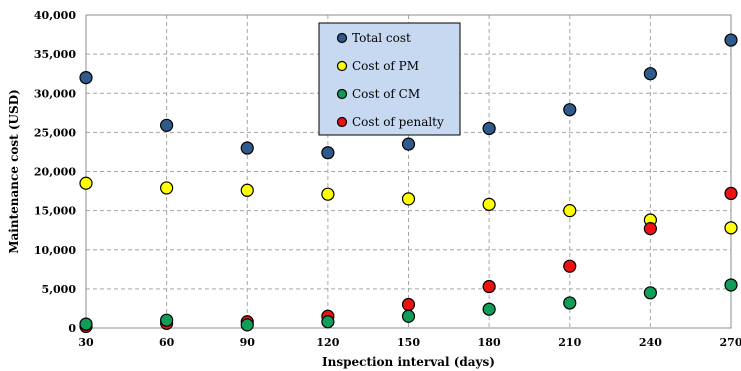 Image resolution: width=741 pixels, height=371 pixels. Describe the element at coordinates (327, 342) in the screenshot. I see `x-tick-label: 120` at that location.